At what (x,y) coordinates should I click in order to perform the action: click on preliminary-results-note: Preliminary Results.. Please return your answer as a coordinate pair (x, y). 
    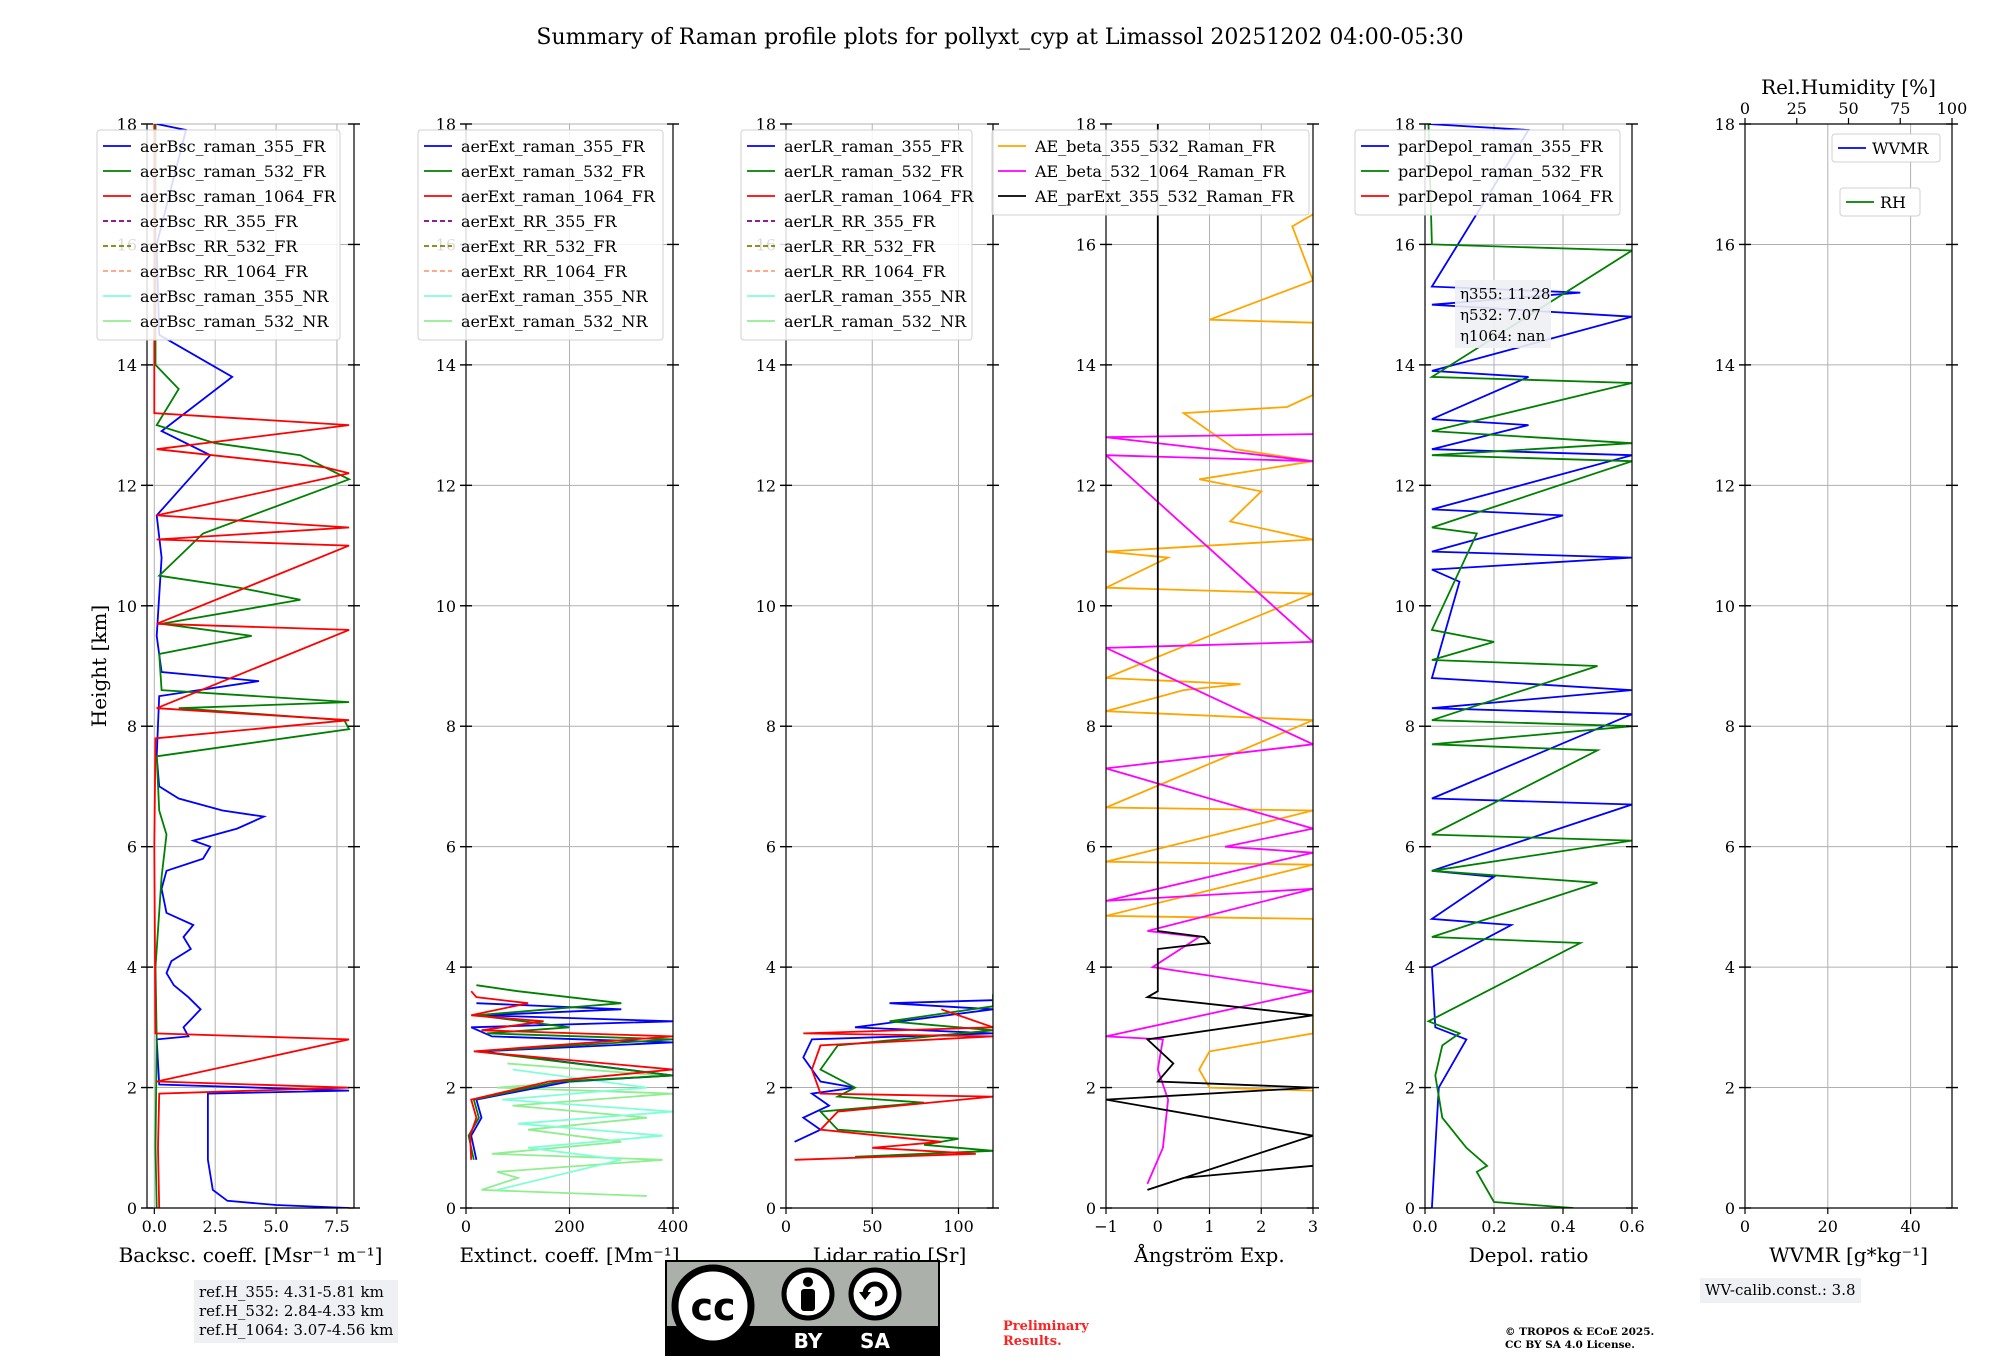
    Looking at the image, I should click on (1046, 1334).